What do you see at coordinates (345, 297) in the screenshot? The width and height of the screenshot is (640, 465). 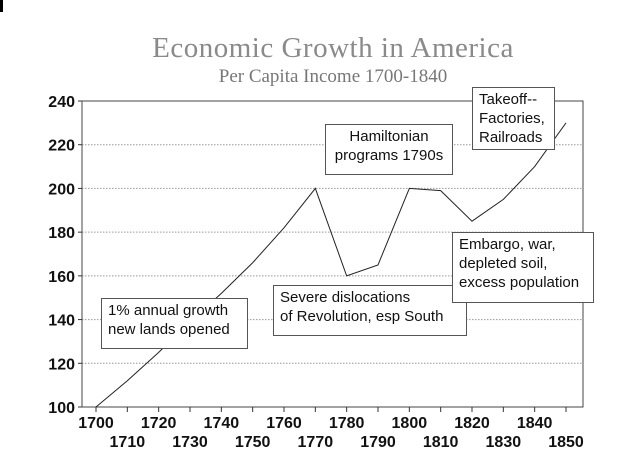 I see `annotation-line: Severe dislocations` at bounding box center [345, 297].